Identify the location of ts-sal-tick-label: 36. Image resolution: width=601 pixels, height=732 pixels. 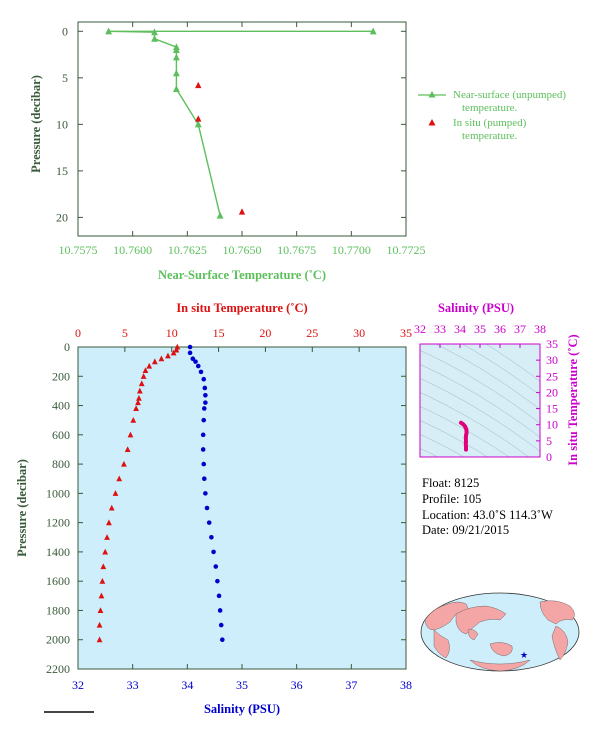
(500, 329).